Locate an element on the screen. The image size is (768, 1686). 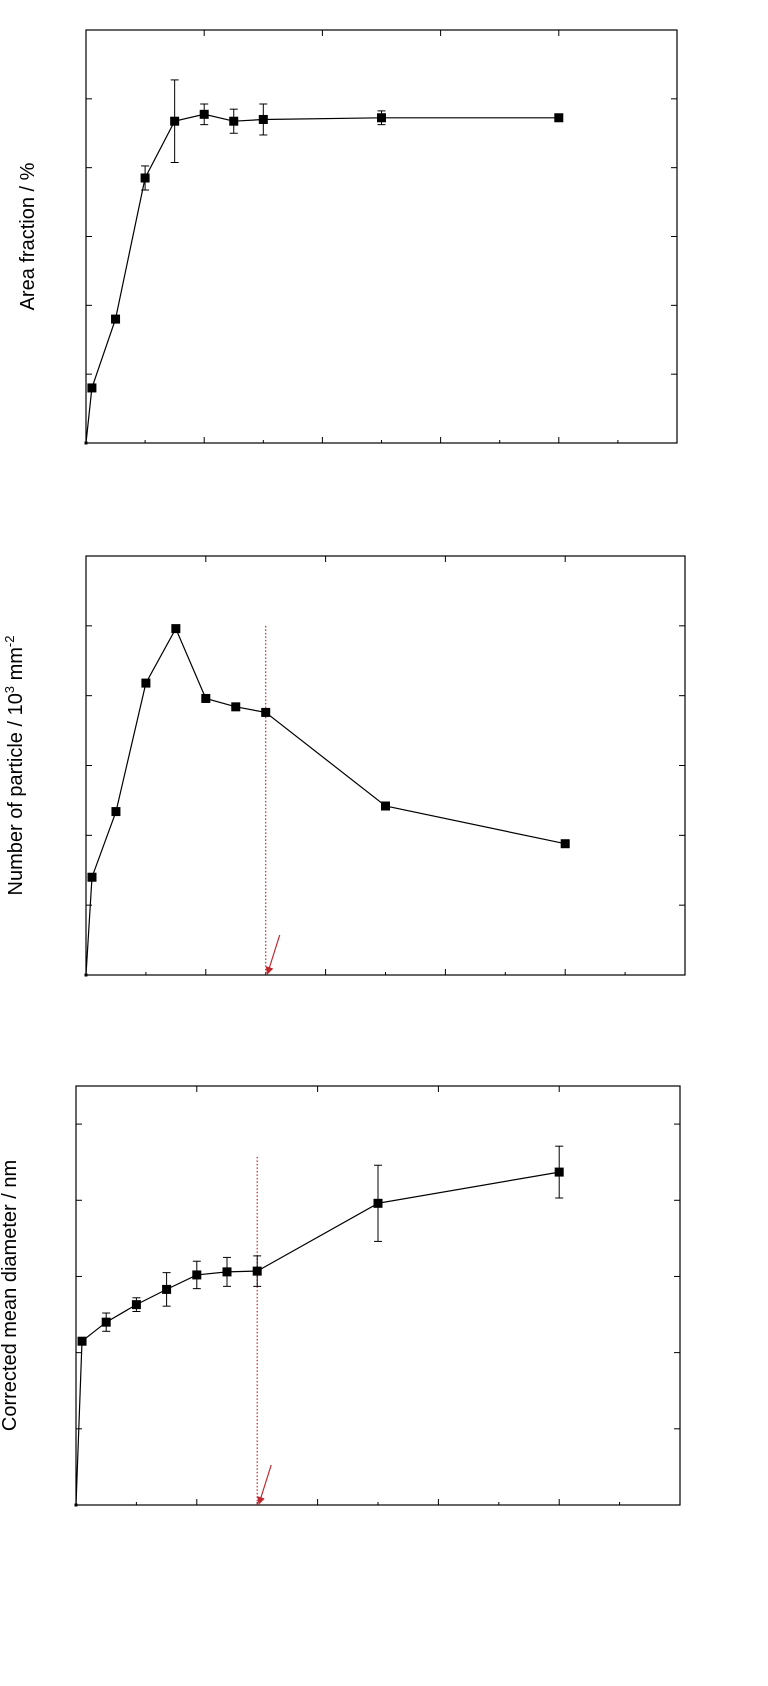
y-axis-label: Number of particle / 103 mm-2 is located at coordinates (14, 765).